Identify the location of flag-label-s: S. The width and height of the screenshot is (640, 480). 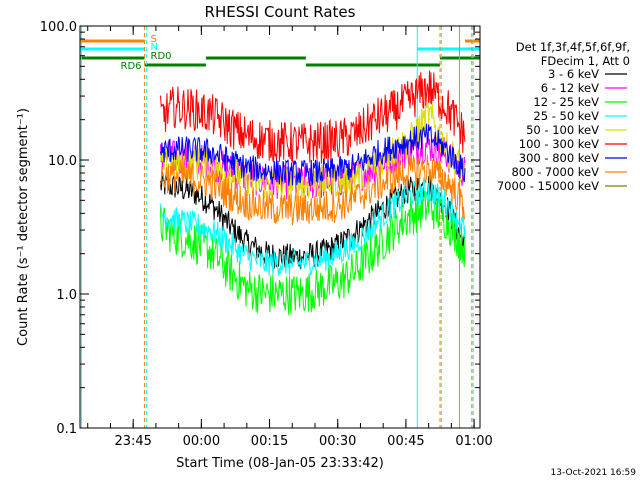
(154, 39).